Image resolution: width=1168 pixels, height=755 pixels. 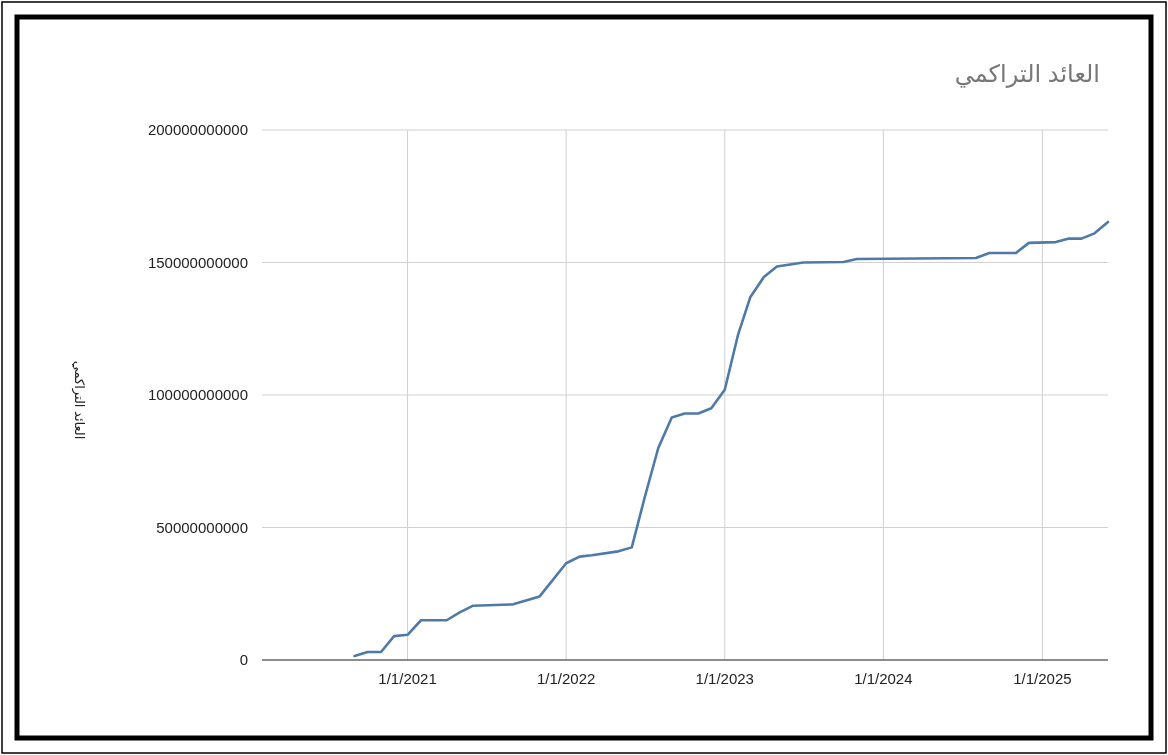 I want to click on y-axis-title: العائد التراكمي, so click(x=79, y=400).